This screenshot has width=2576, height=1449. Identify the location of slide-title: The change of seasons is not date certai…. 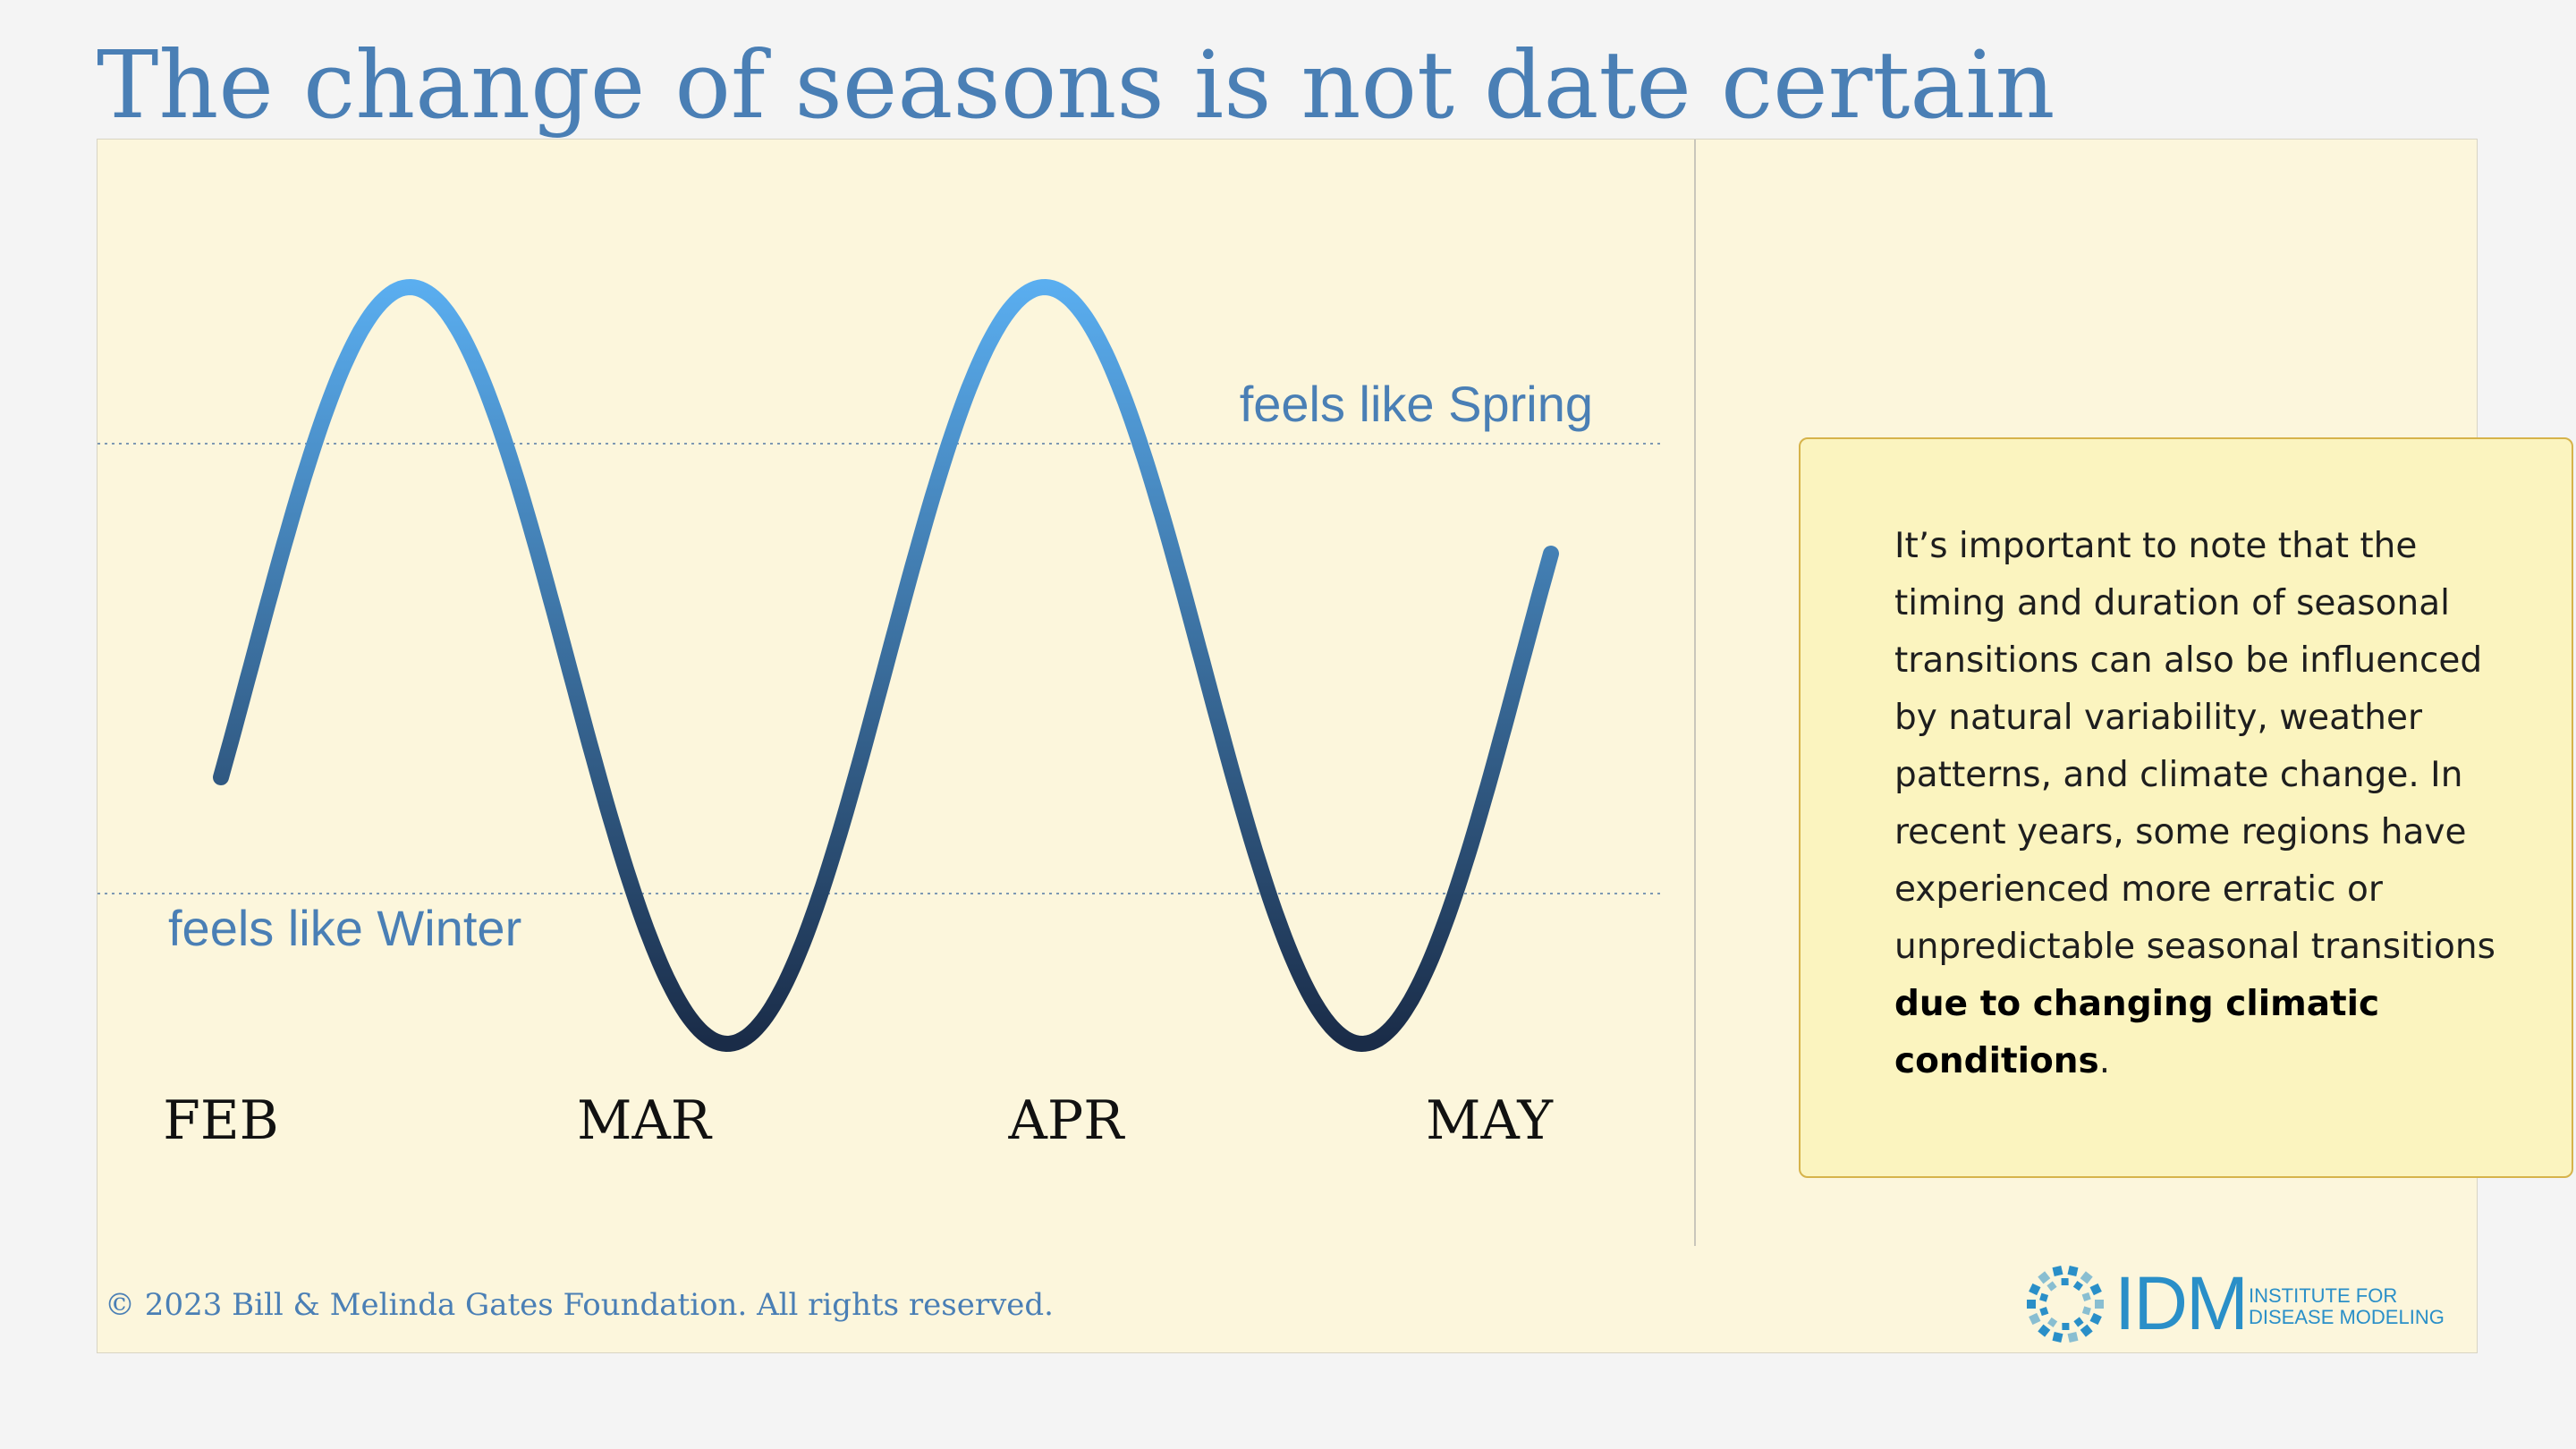
(1076, 85).